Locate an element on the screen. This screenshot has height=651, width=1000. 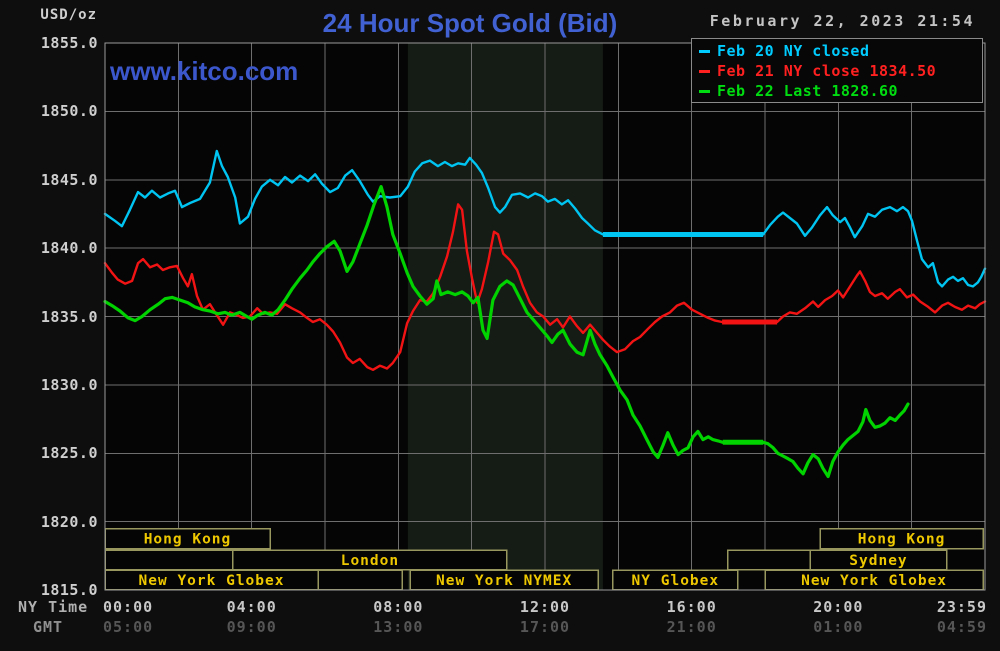
legend-item-label: Feb 21 NY close 1834.50 is located at coordinates (827, 71).